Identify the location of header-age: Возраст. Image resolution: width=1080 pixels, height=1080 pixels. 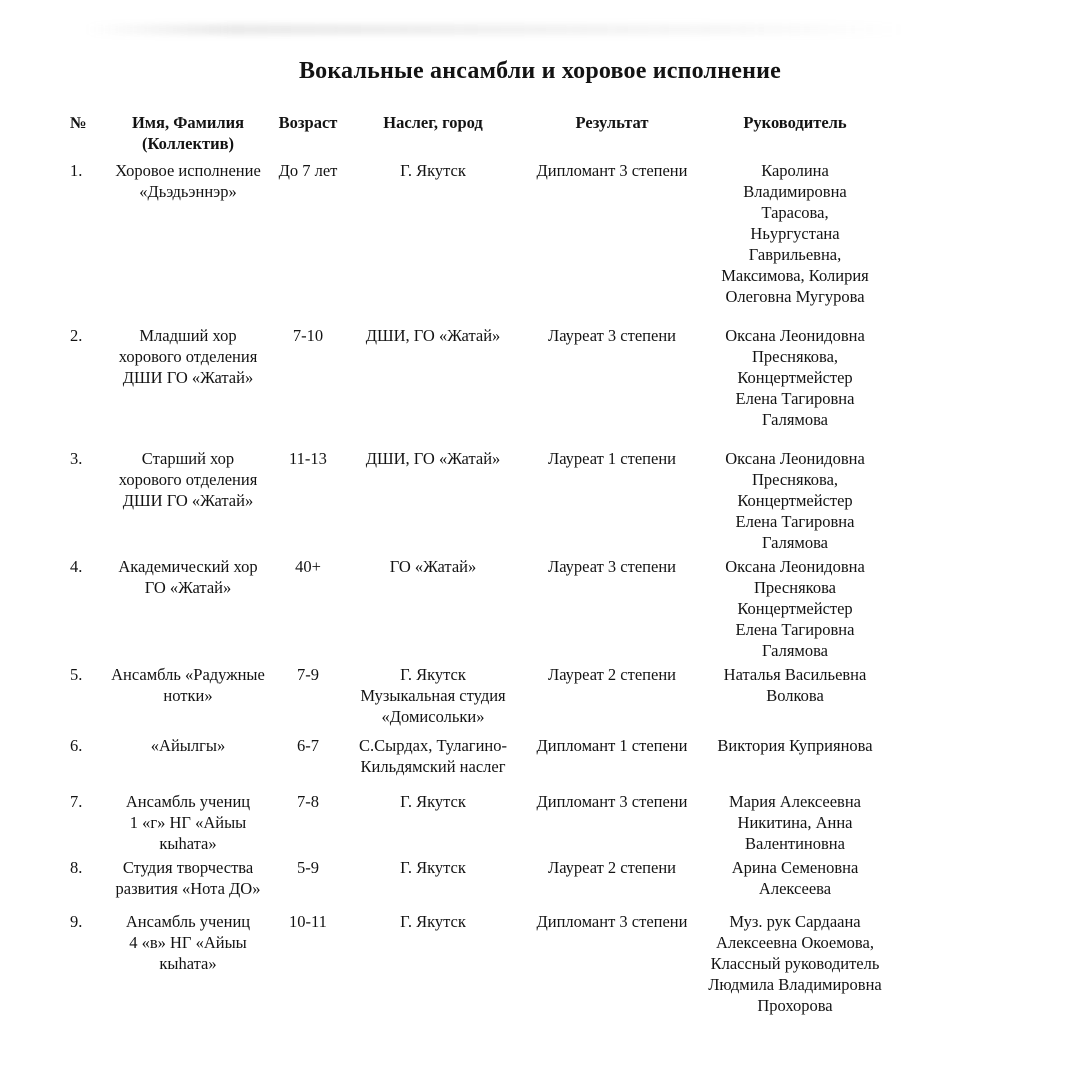
(308, 122).